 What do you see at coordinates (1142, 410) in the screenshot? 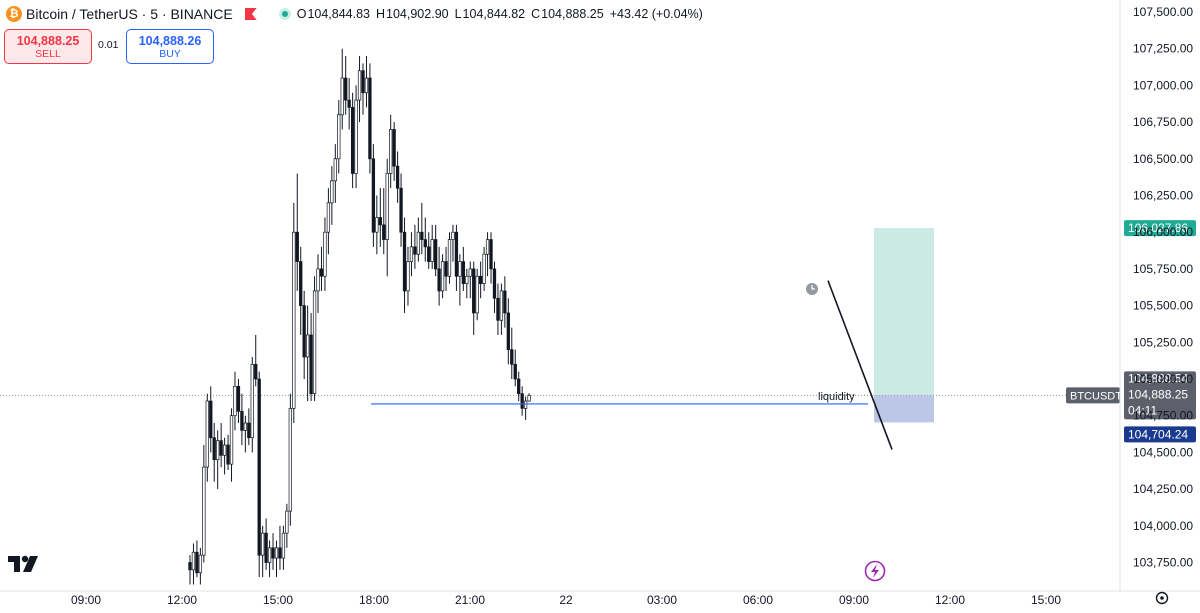
I see `bar-countdown: 04:11` at bounding box center [1142, 410].